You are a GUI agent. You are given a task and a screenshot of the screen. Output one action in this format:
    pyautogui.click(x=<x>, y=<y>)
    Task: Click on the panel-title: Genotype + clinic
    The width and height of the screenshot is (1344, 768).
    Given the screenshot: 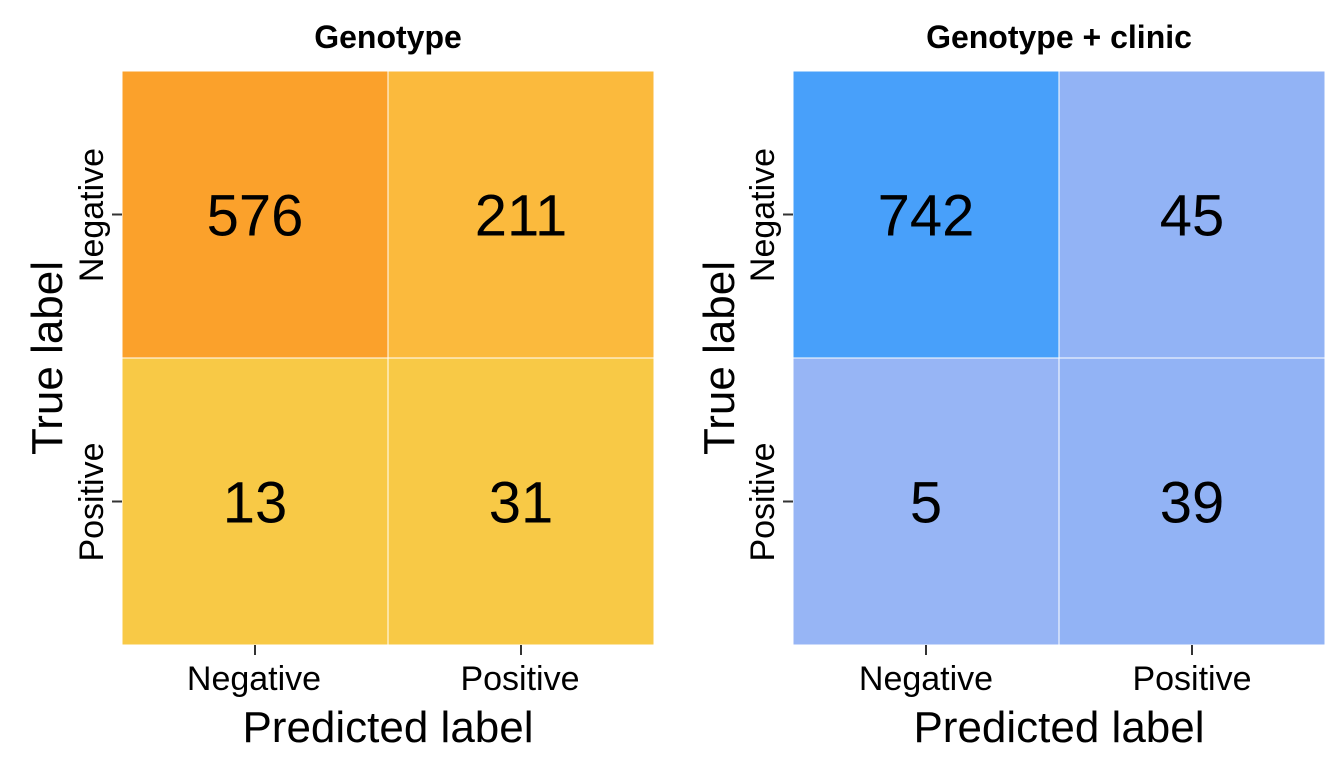 What is the action you would take?
    pyautogui.click(x=1059, y=37)
    